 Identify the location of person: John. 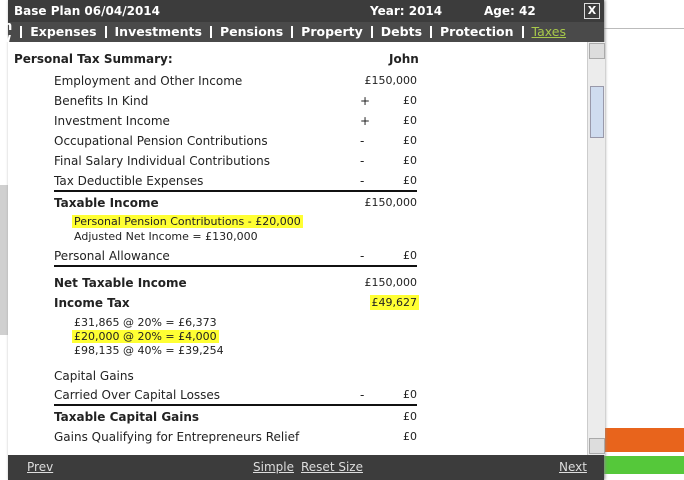
(404, 59).